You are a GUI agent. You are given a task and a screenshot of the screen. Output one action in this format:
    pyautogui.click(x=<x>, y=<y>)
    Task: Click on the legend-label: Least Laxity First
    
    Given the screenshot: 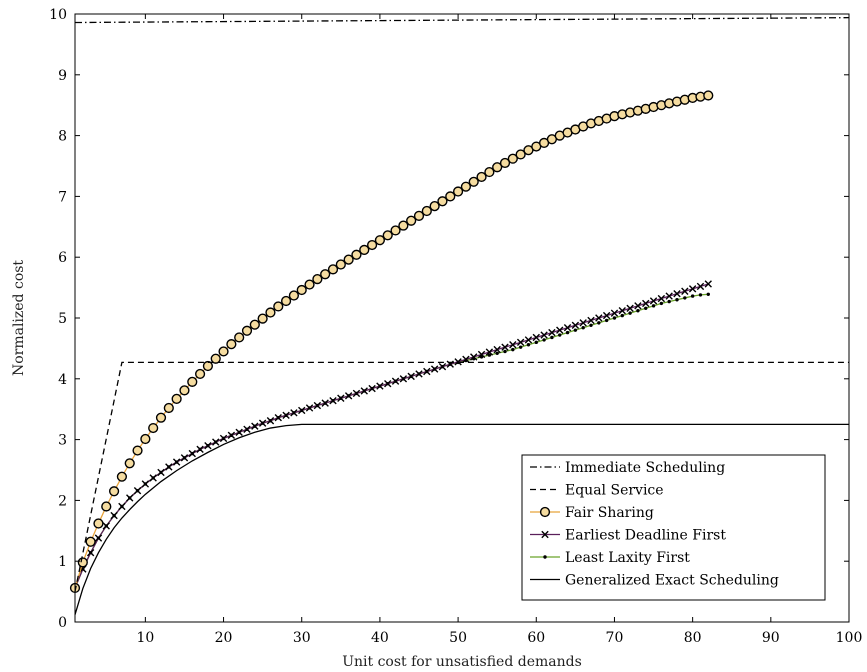 What is the action you would take?
    pyautogui.click(x=627, y=558)
    